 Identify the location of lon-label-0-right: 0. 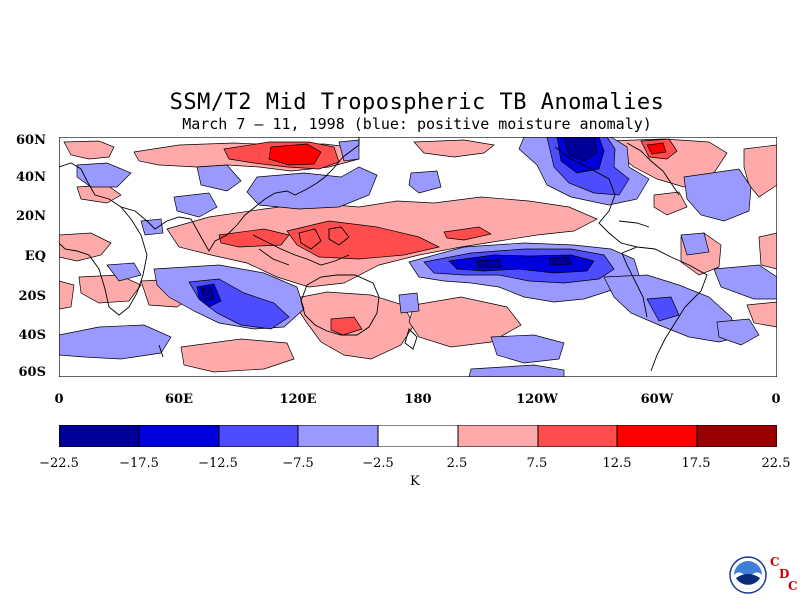
(776, 399).